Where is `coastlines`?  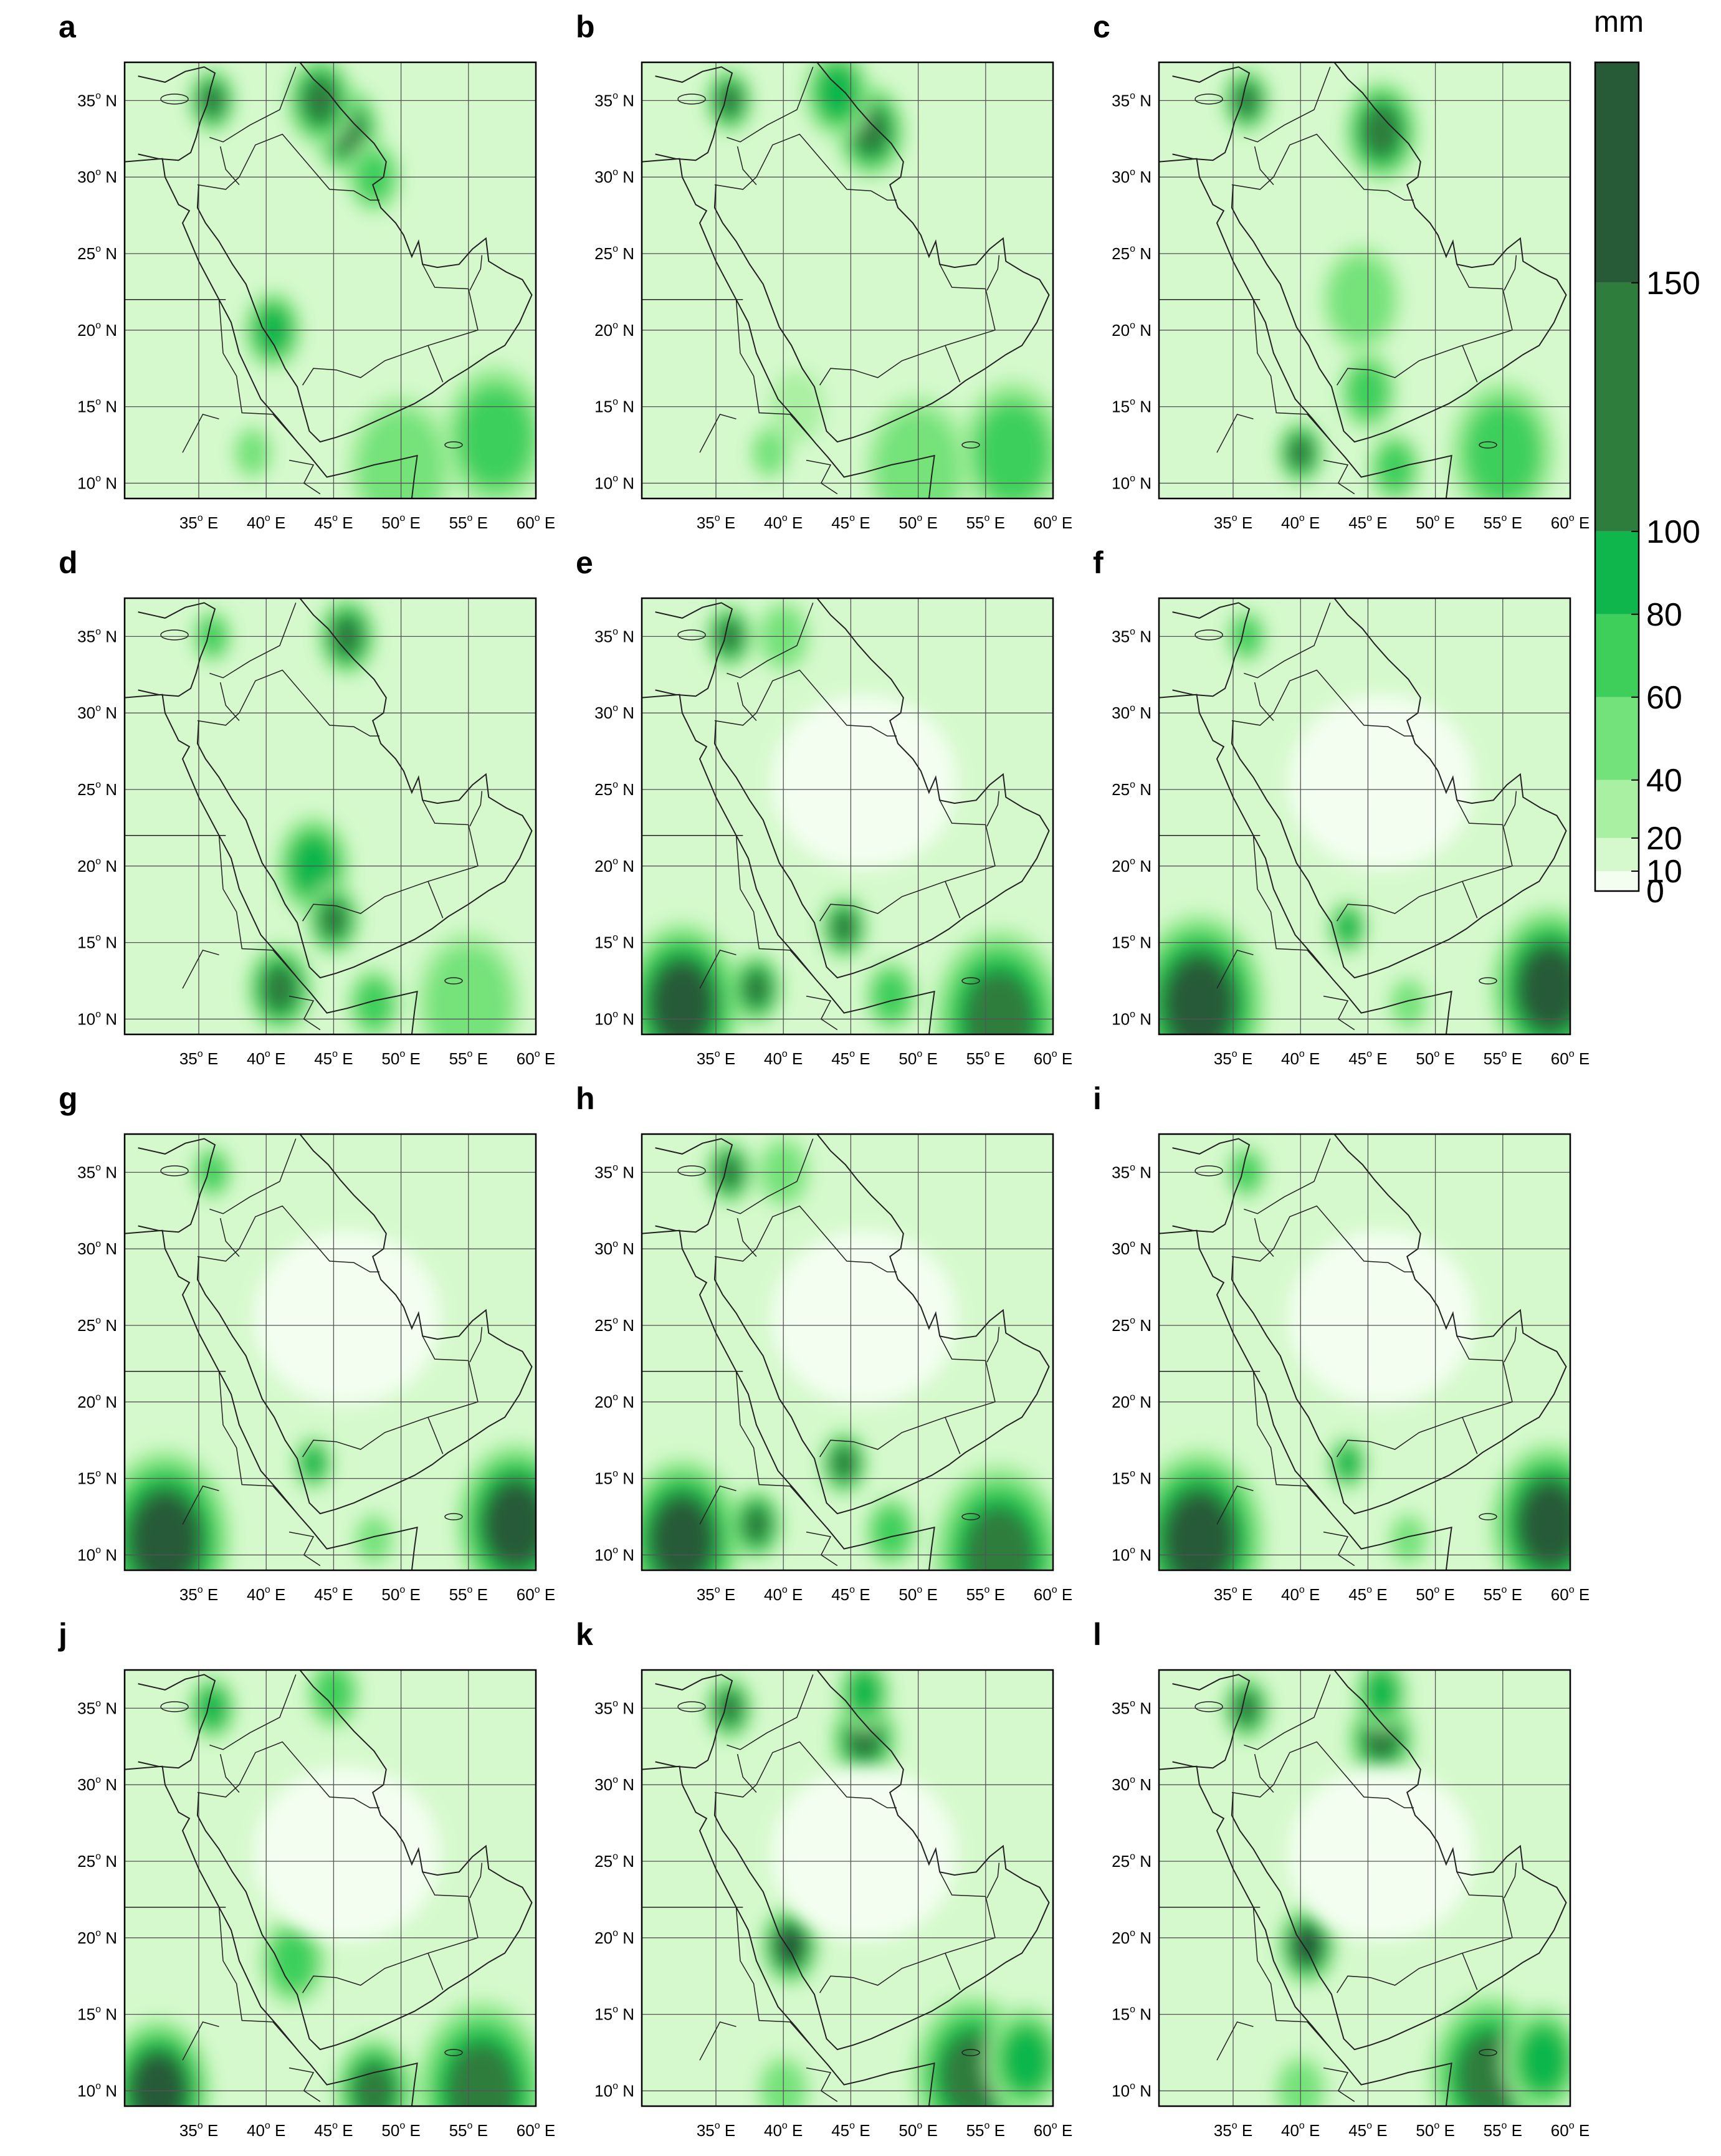
coastlines is located at coordinates (1363, 816).